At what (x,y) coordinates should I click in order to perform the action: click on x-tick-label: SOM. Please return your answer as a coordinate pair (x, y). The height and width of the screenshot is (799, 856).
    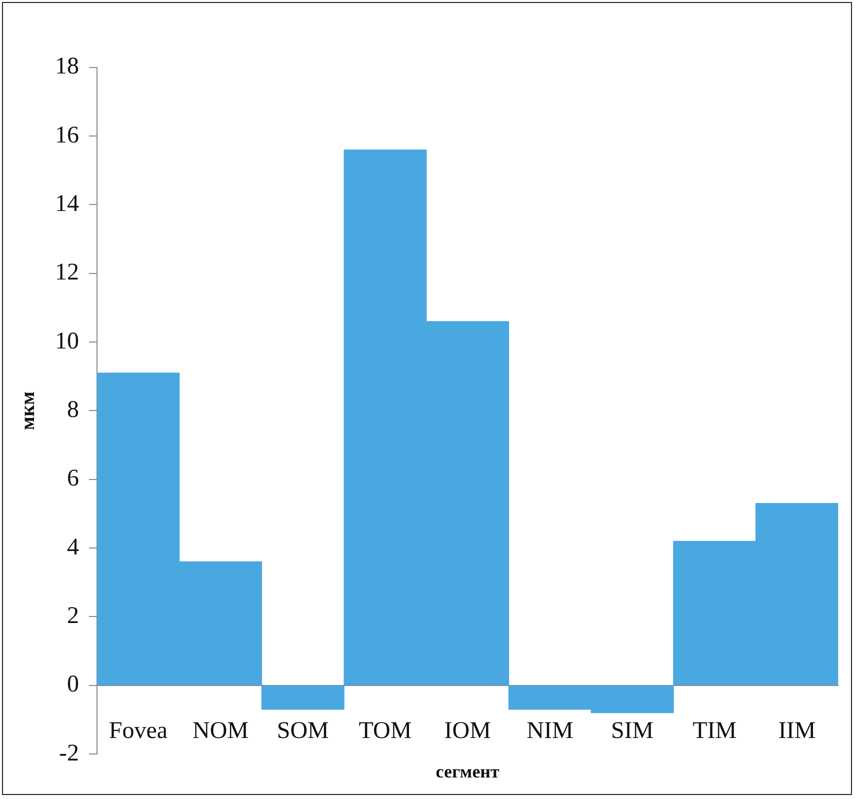
    Looking at the image, I should click on (302, 731).